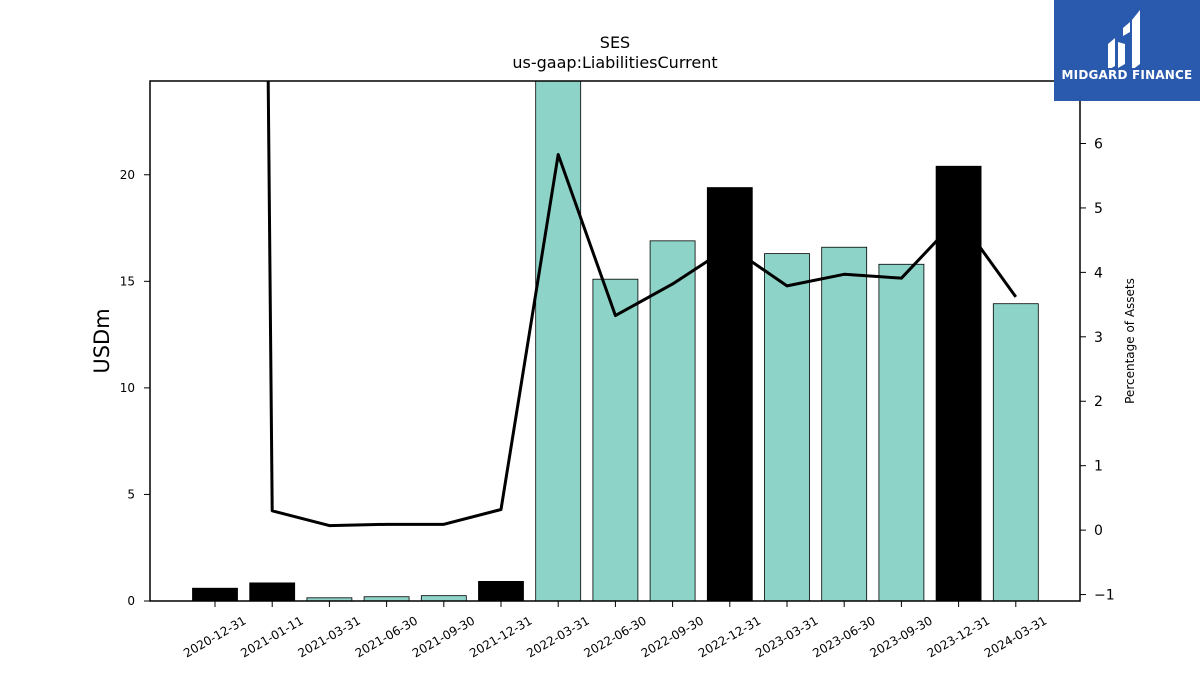  Describe the element at coordinates (131, 494) in the screenshot. I see `y-tick-label-left: 5` at that location.